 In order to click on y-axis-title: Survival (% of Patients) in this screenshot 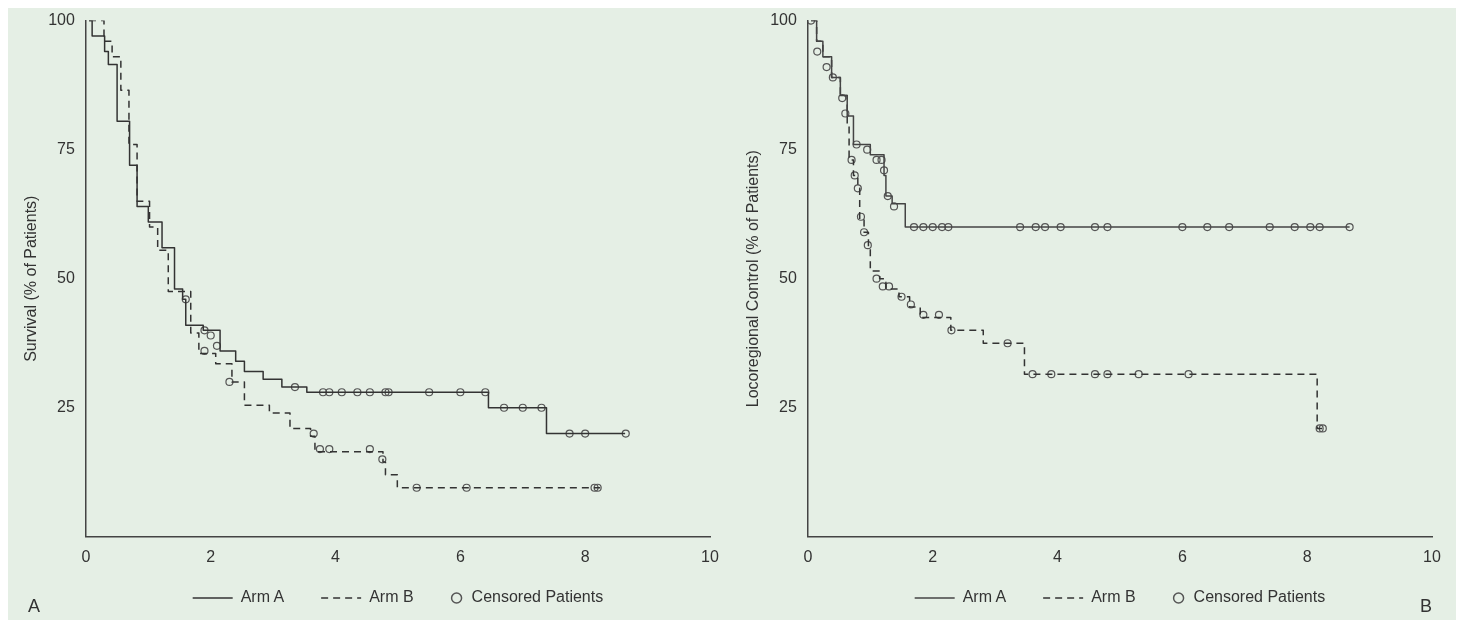, I will do `click(31, 278)`.